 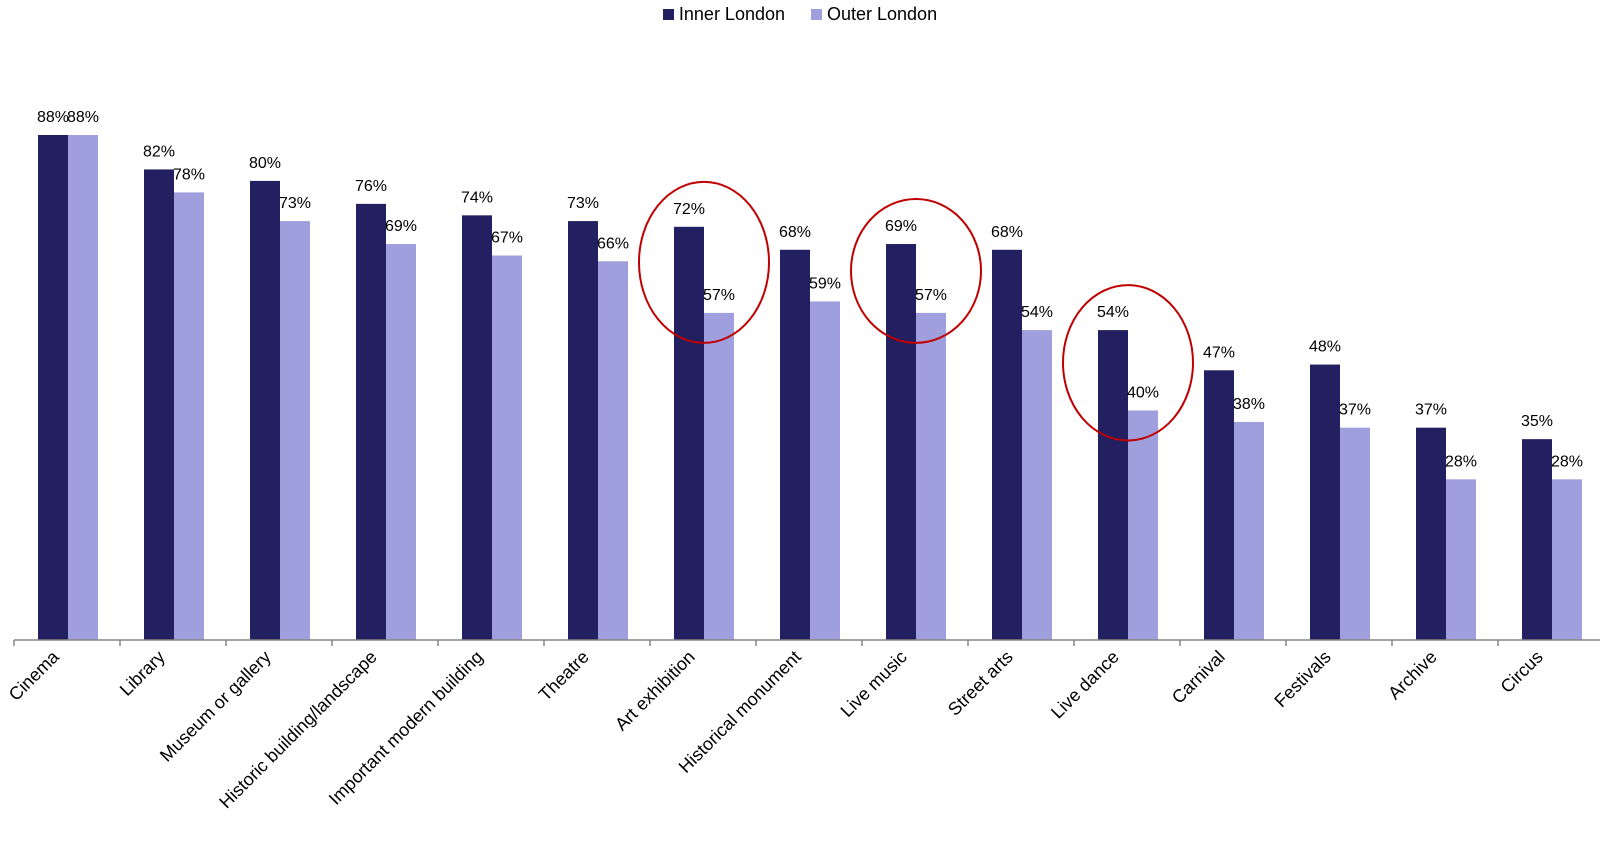 What do you see at coordinates (1302, 679) in the screenshot?
I see `category-label-festivals: Festivals` at bounding box center [1302, 679].